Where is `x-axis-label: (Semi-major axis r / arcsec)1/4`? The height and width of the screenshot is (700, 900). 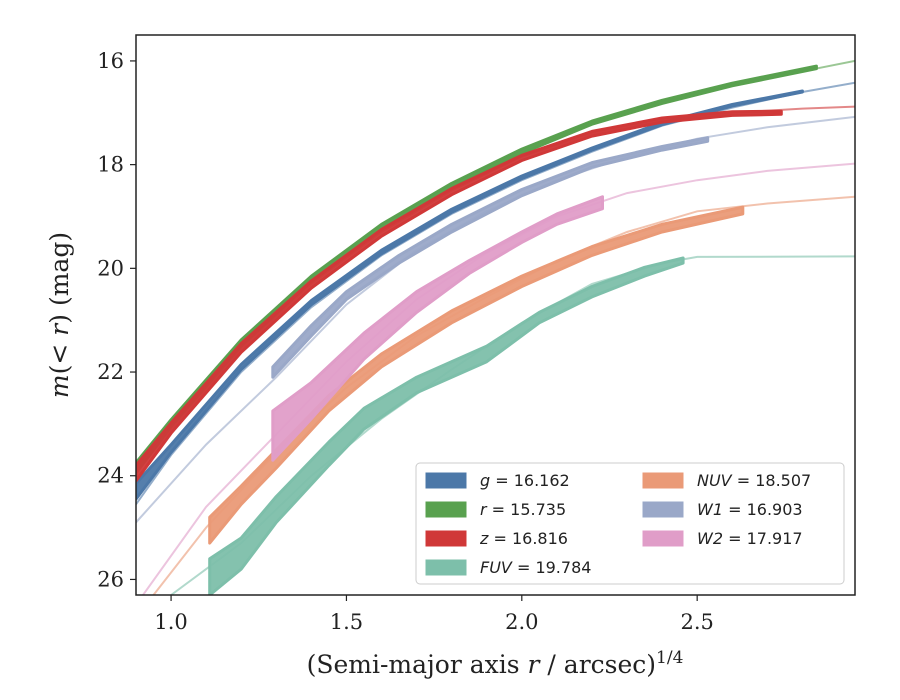 x-axis-label: (Semi-major axis r / arcsec)1/4 is located at coordinates (495, 663).